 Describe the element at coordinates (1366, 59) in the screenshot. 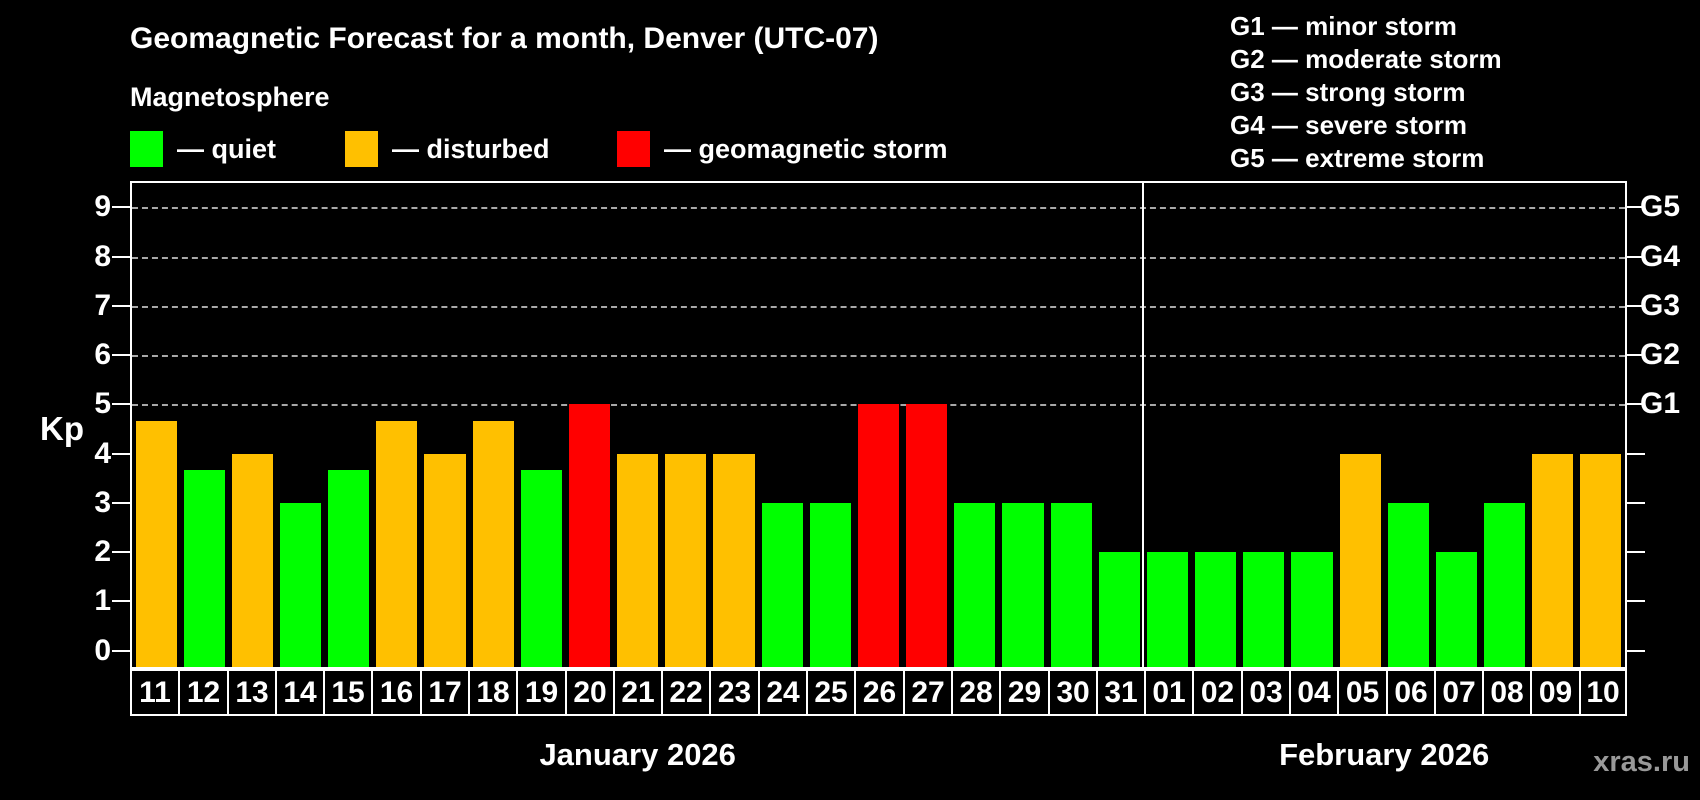

I see `g-legend-line-2: G2 — moderate storm` at that location.